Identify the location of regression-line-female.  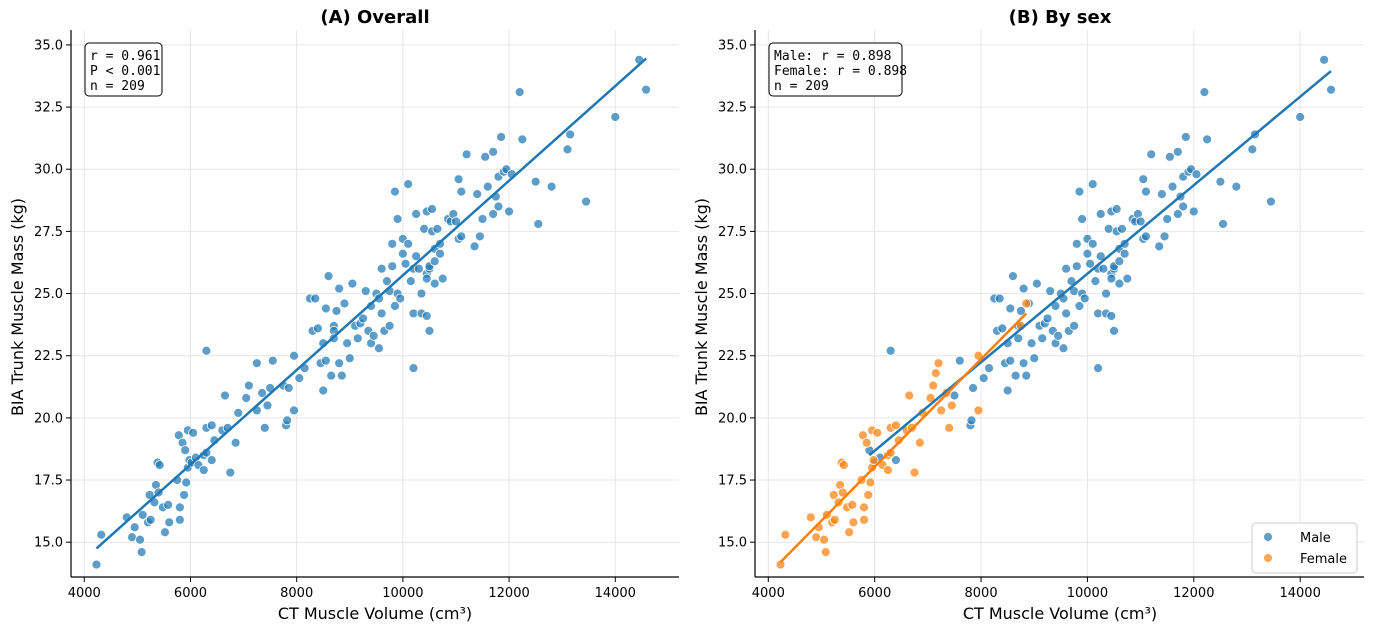
(903, 437).